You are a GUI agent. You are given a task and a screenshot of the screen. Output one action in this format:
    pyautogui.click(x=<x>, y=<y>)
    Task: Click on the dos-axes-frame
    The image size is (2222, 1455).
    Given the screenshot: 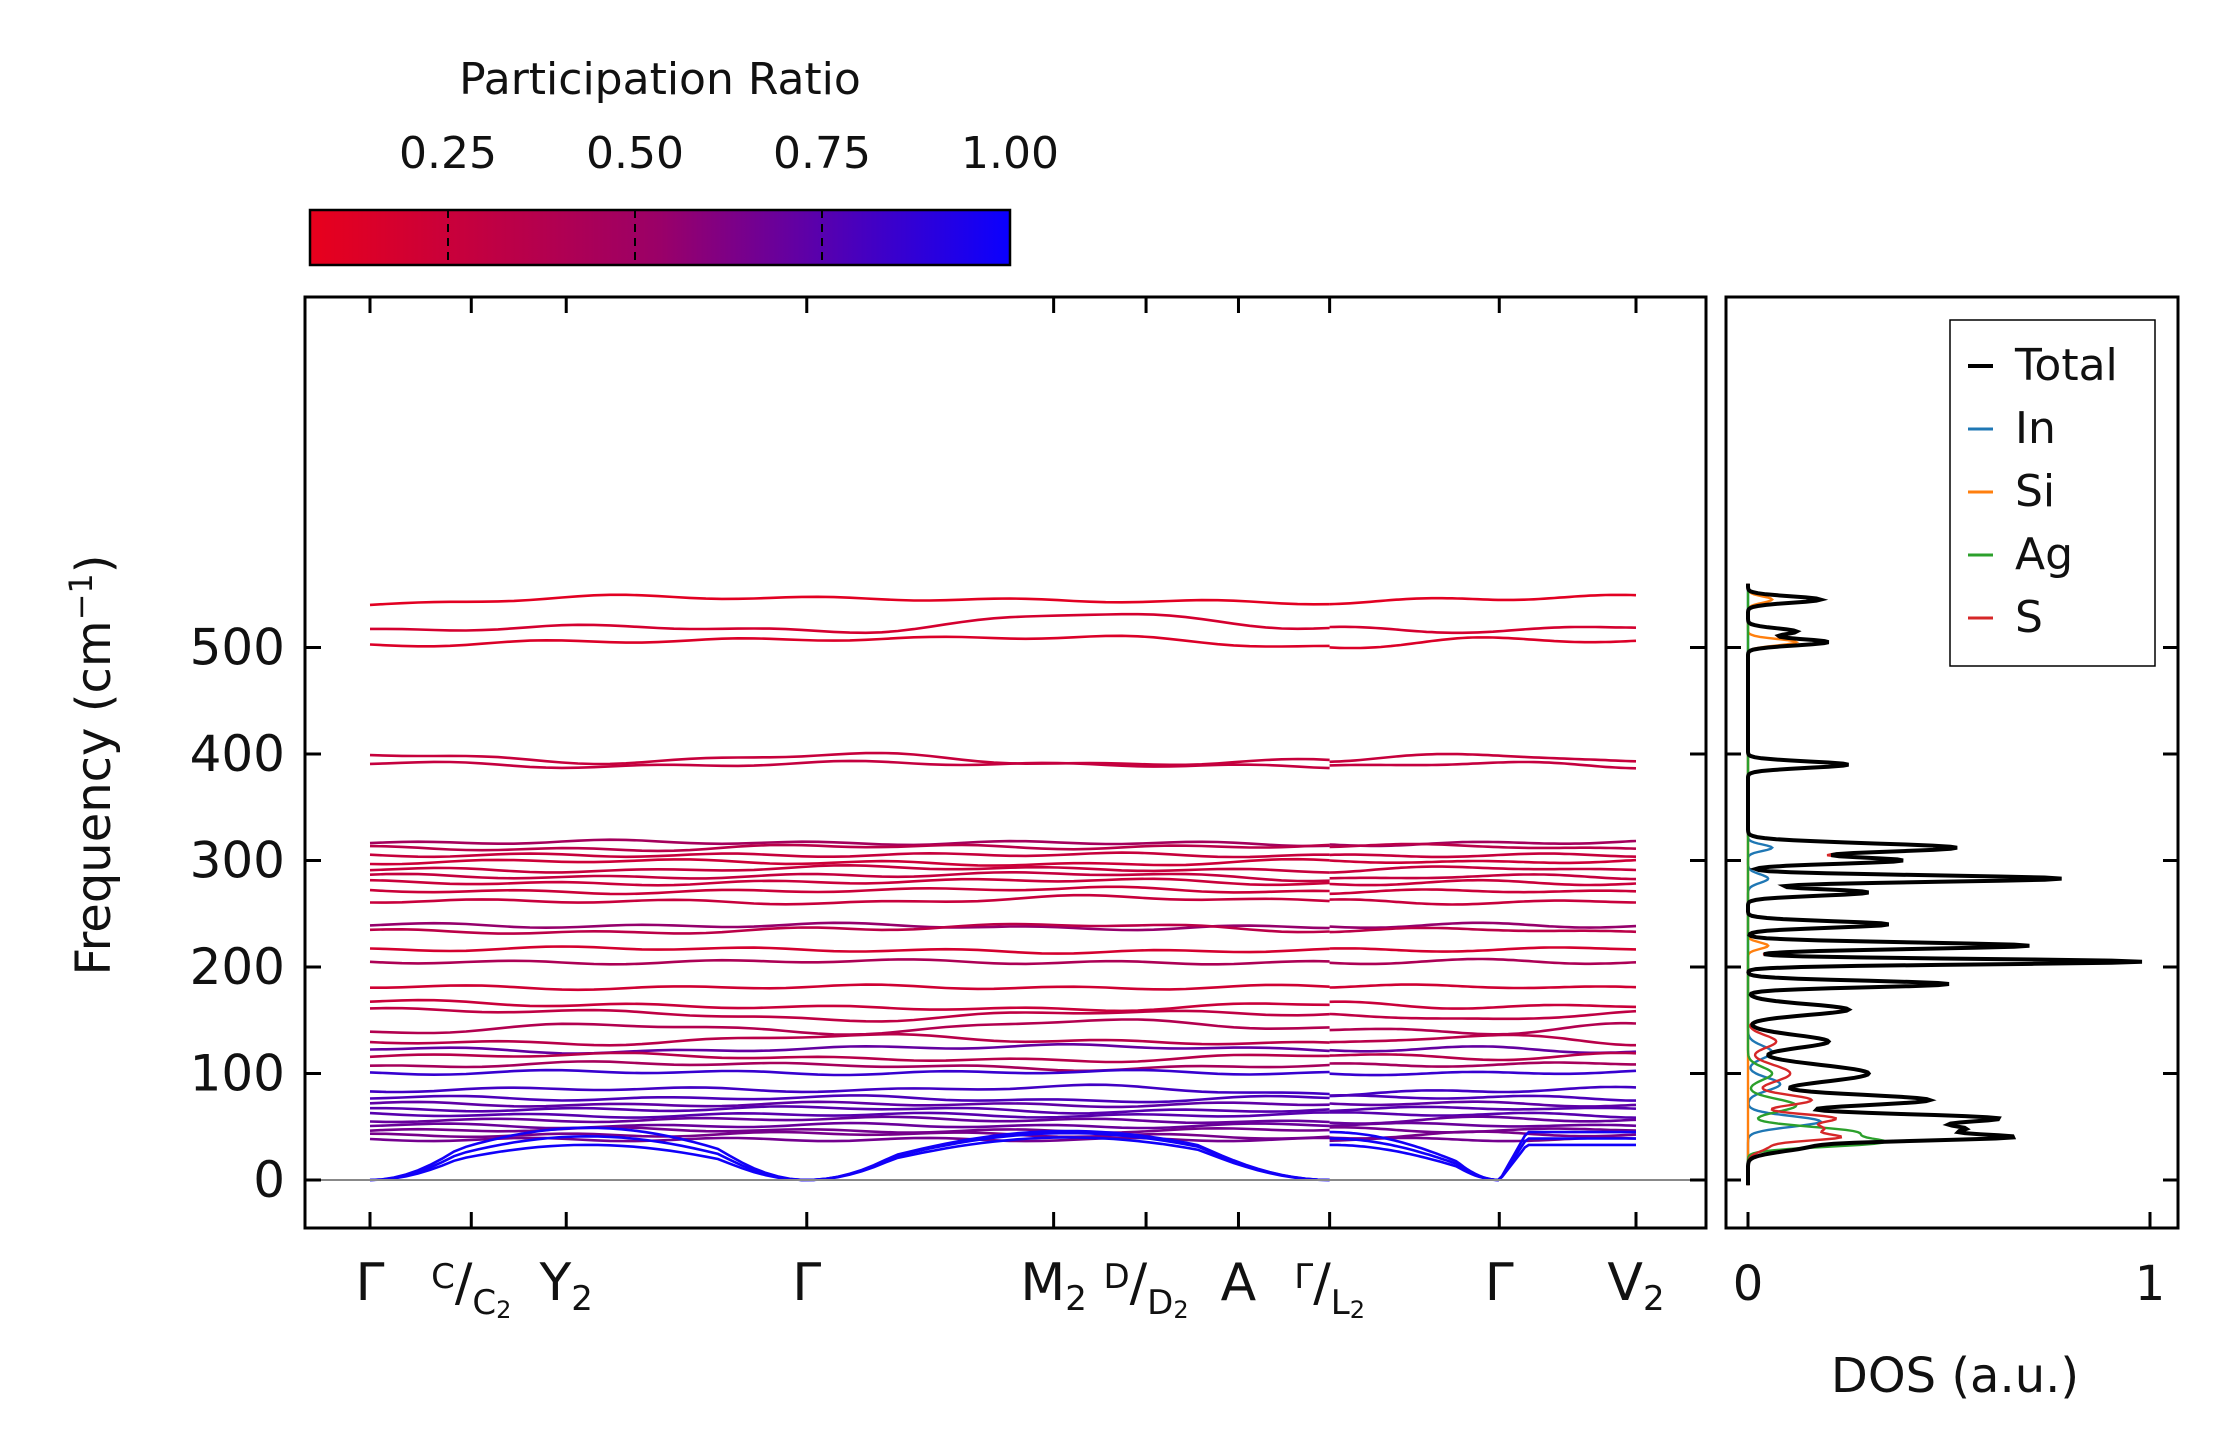 What is the action you would take?
    pyautogui.click(x=1952, y=762)
    